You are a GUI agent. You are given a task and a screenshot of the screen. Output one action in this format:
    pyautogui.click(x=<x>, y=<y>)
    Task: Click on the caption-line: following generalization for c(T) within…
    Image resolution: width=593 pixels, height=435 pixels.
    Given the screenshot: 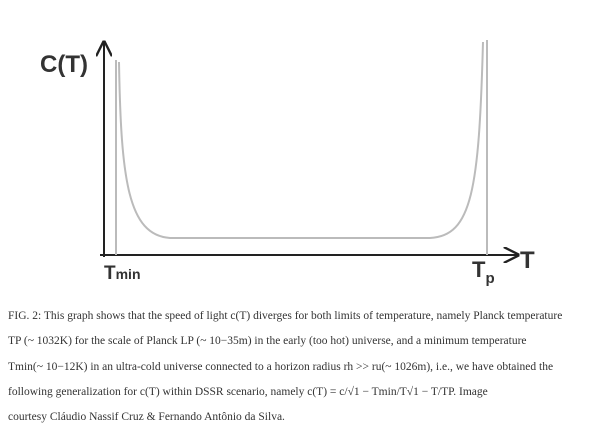 What is the action you would take?
    pyautogui.click(x=248, y=391)
    